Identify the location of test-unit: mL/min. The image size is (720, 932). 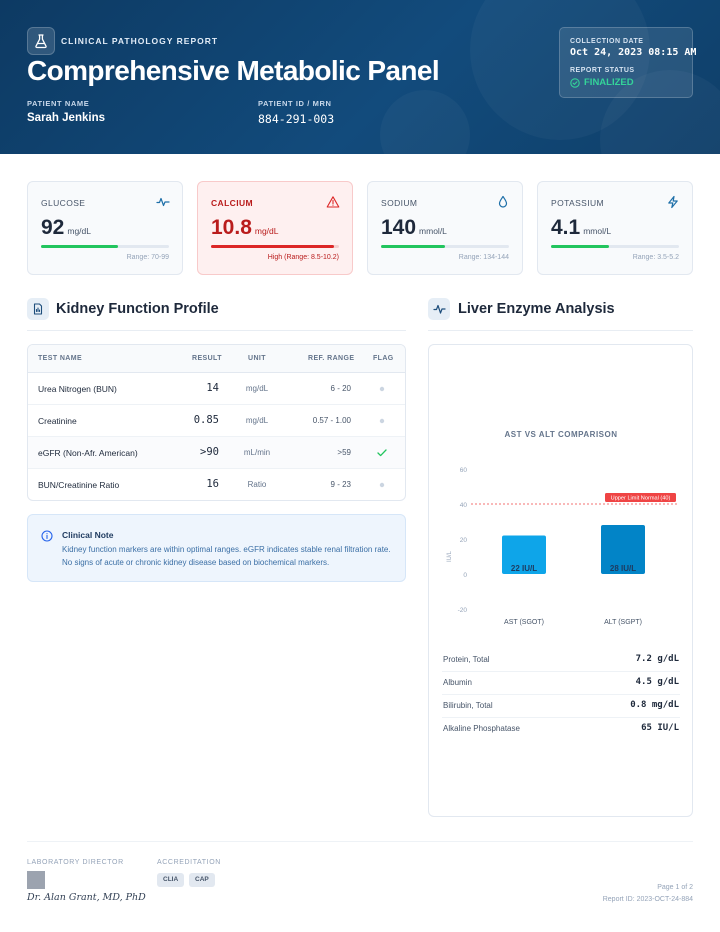
(257, 452).